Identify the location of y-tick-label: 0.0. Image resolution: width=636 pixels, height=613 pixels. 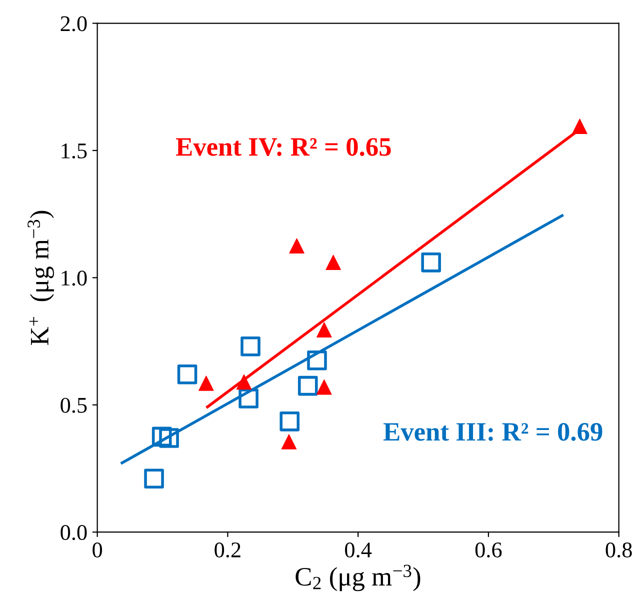
(73, 532).